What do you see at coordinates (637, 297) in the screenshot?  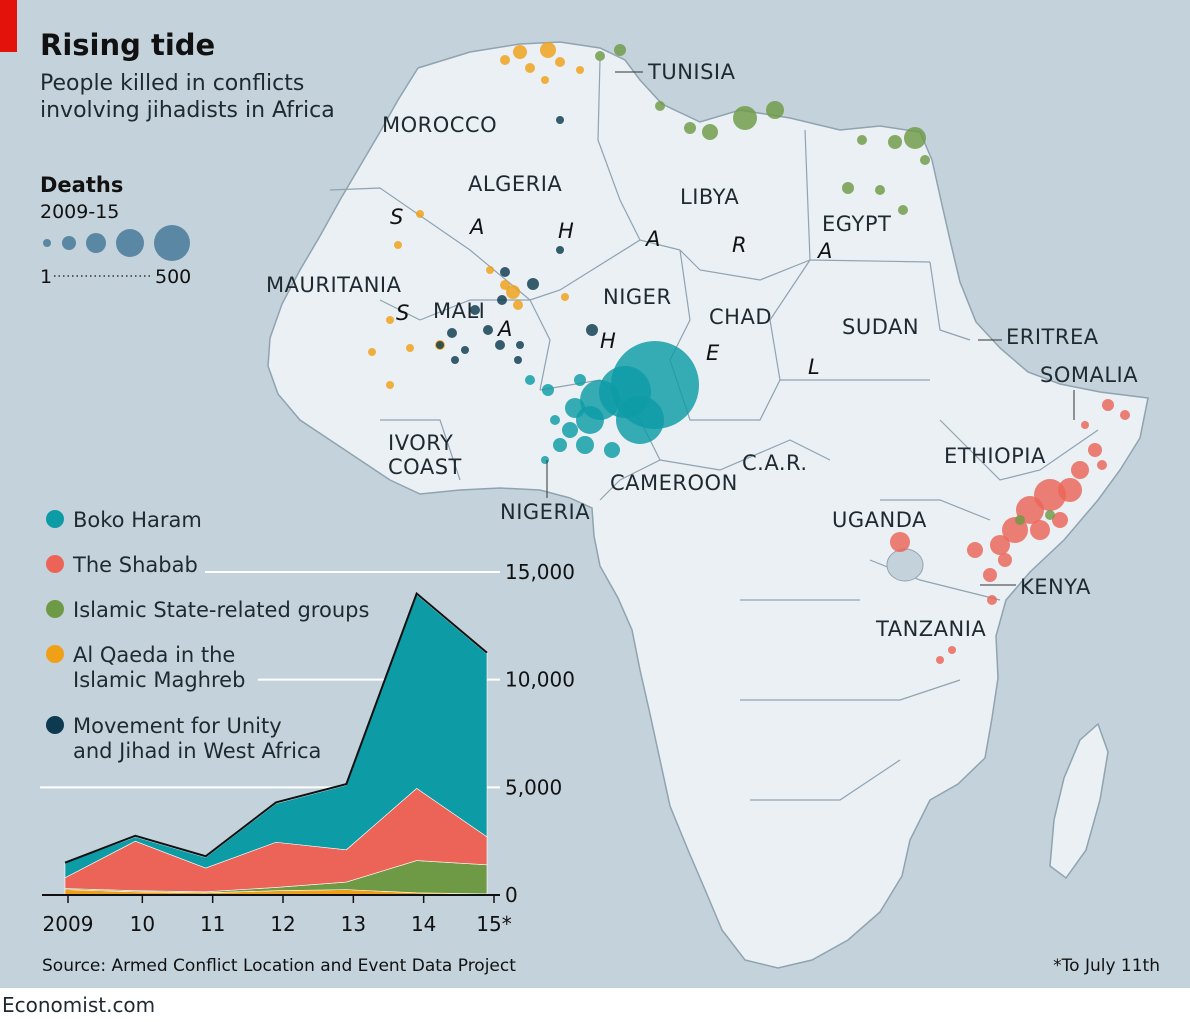 I see `label-niger: NIGER` at bounding box center [637, 297].